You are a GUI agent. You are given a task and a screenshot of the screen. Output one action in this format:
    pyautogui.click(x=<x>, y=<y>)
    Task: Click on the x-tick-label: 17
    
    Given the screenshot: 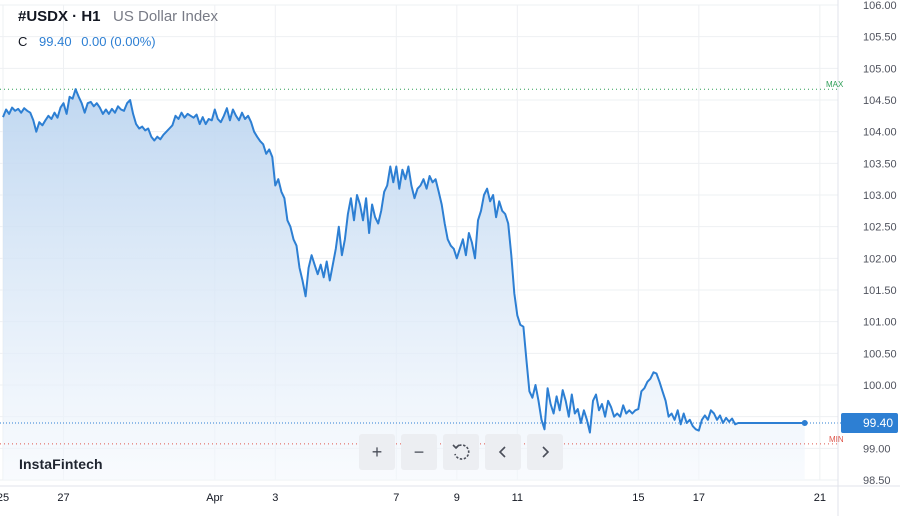 What is the action you would take?
    pyautogui.click(x=699, y=498)
    